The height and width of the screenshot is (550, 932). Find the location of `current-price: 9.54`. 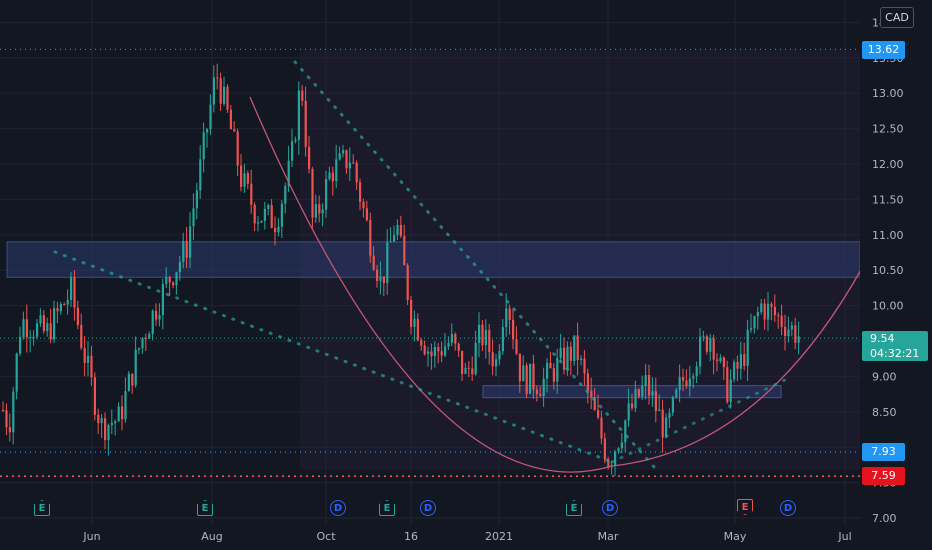

current-price: 9.54 is located at coordinates (882, 338).